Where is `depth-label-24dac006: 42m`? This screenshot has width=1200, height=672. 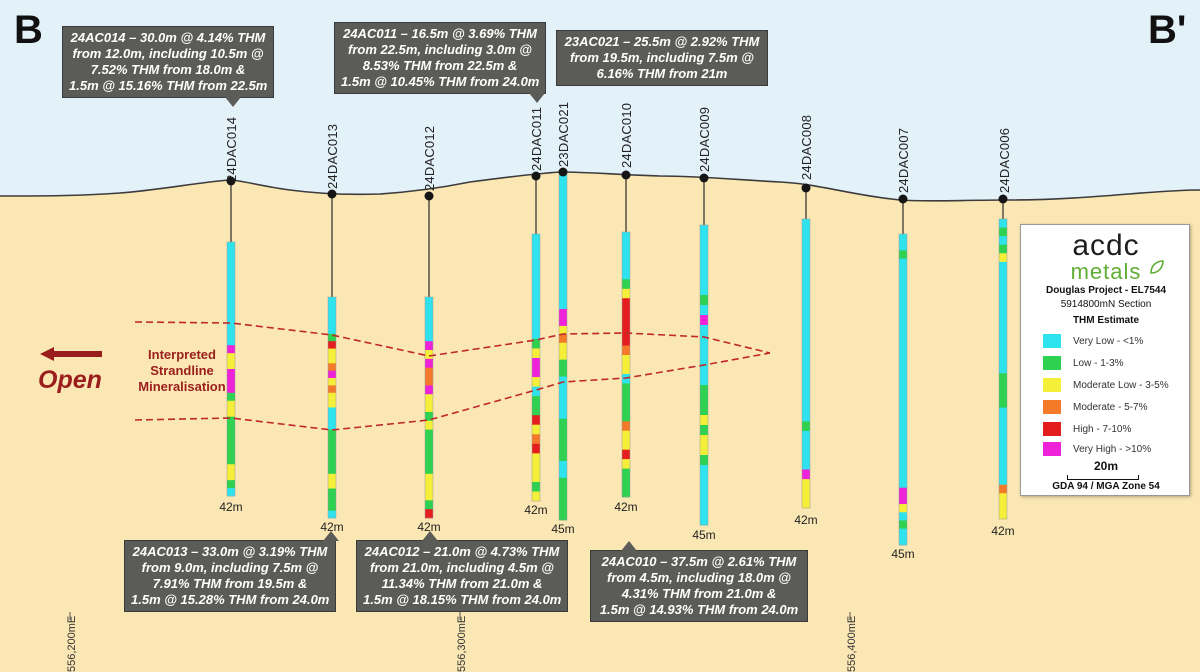 depth-label-24dac006: 42m is located at coordinates (1003, 531).